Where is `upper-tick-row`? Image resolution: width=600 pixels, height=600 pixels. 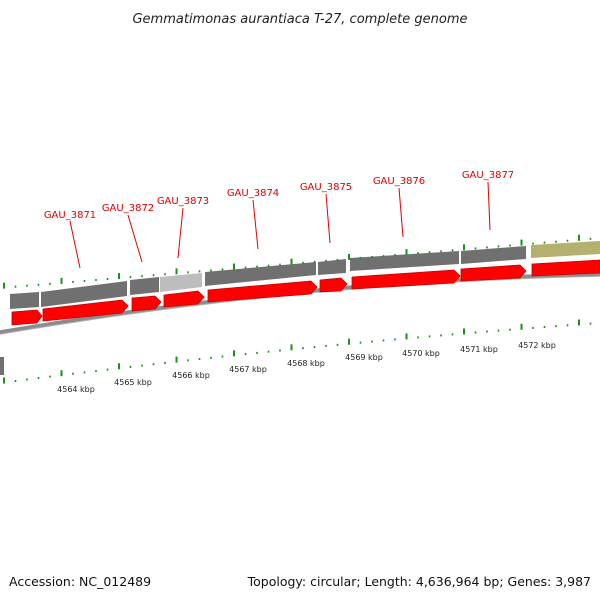 upper-tick-row is located at coordinates (297, 261).